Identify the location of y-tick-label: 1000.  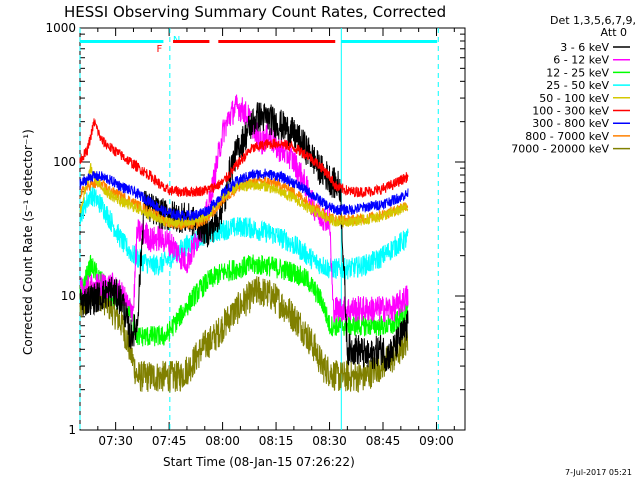
(60, 28).